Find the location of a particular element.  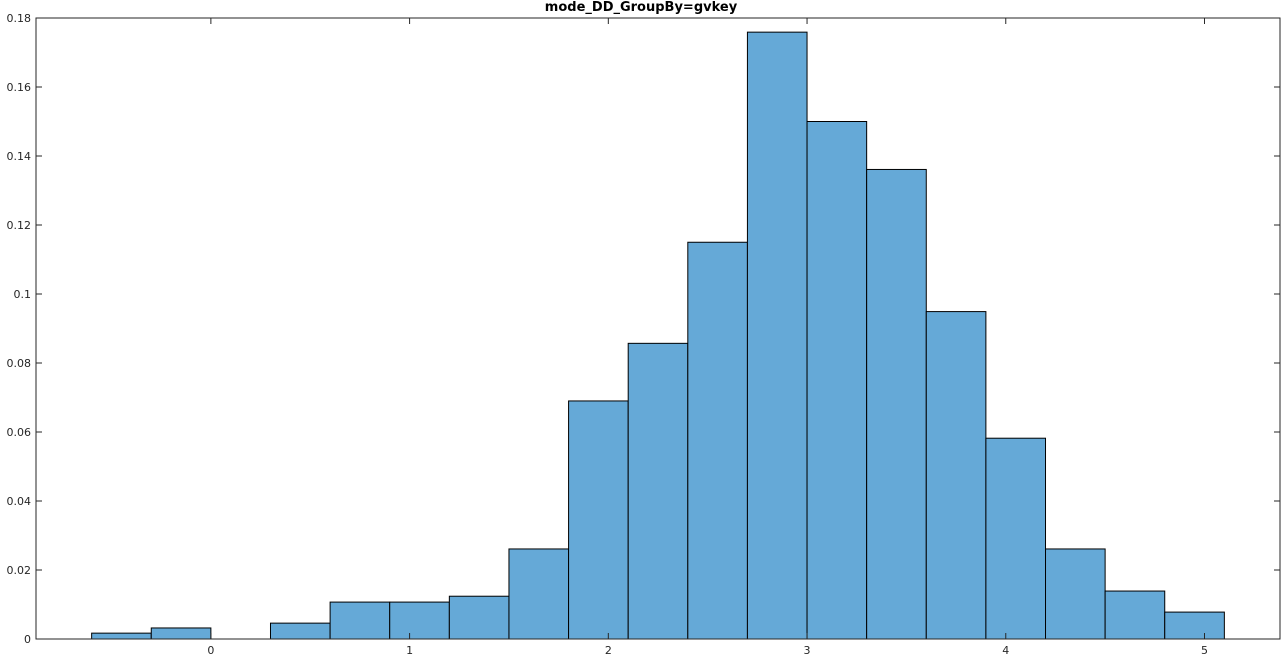

y-tick-label: 0.02 is located at coordinates (19, 570).